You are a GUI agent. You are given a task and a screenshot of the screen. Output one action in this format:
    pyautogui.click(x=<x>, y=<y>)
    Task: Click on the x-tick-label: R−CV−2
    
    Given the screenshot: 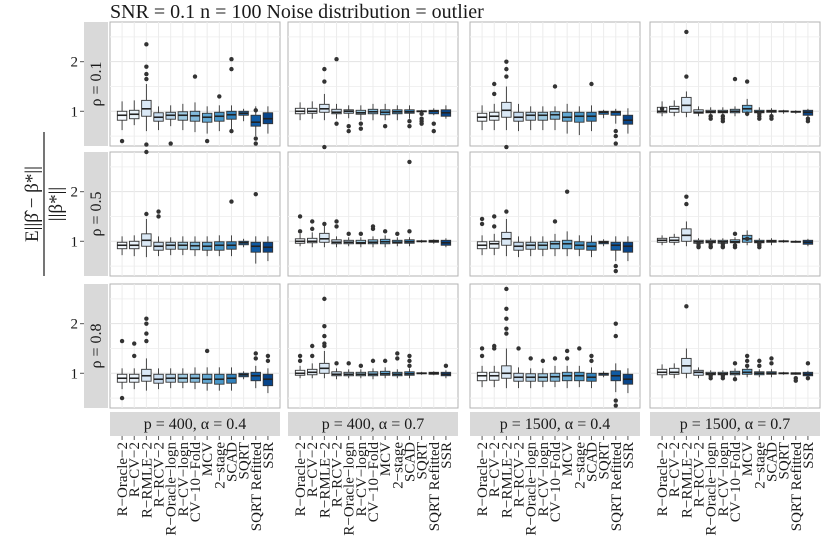 What is the action you would take?
    pyautogui.click(x=675, y=469)
    